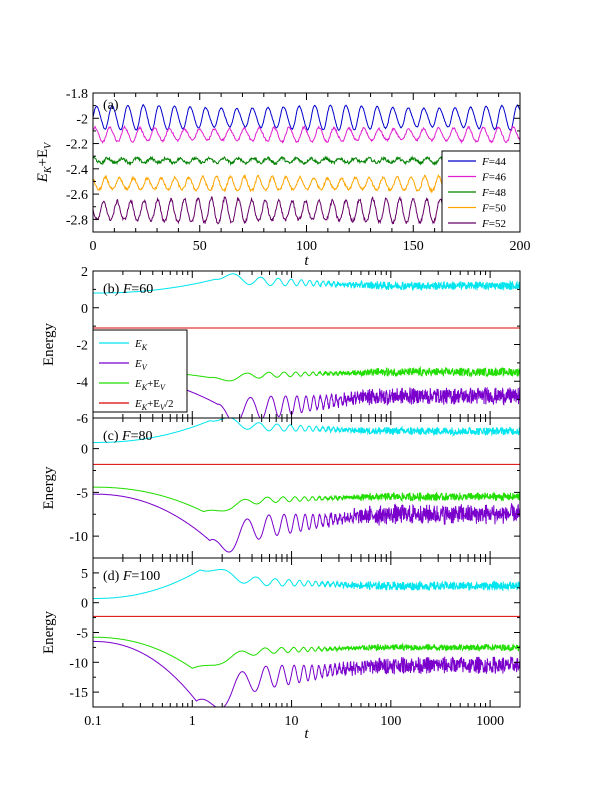 This screenshot has height=792, width=612. What do you see at coordinates (93, 721) in the screenshot?
I see `x-tick-label: 0.1` at bounding box center [93, 721].